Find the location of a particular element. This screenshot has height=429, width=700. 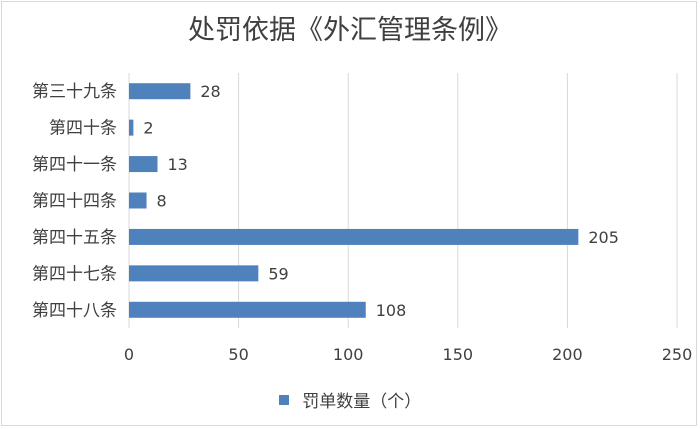

data-label: 59 is located at coordinates (278, 273).